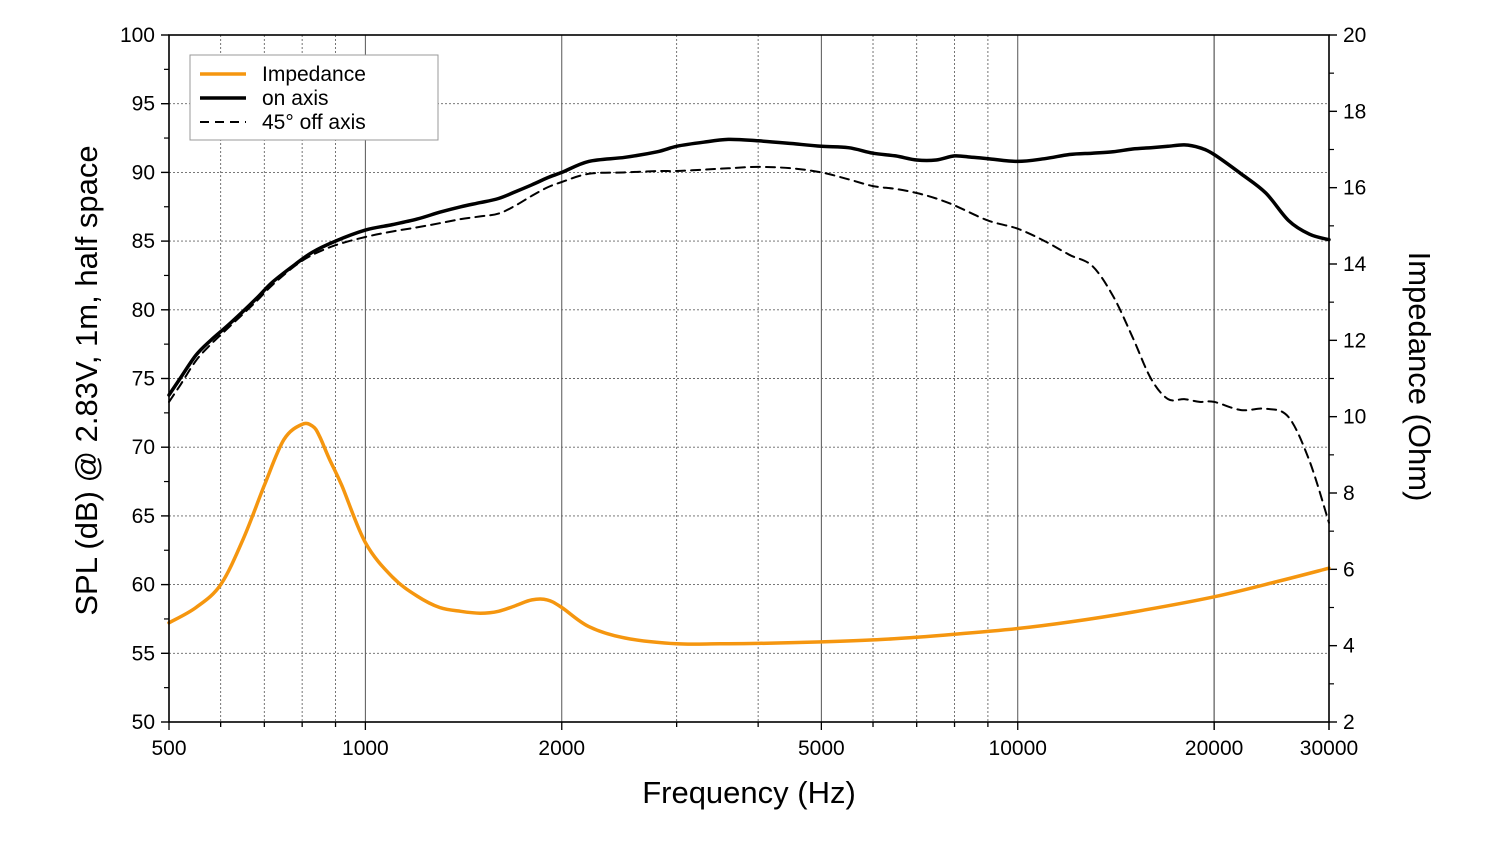 The height and width of the screenshot is (844, 1500). What do you see at coordinates (143, 379) in the screenshot?
I see `y-left-tick-label: 75` at bounding box center [143, 379].